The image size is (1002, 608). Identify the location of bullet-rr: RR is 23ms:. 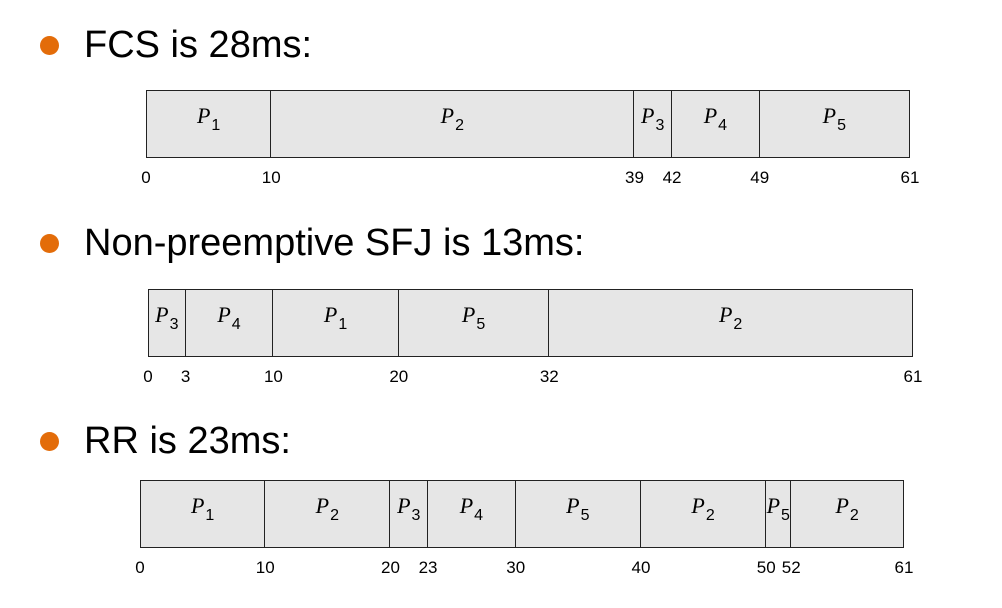
(165, 441).